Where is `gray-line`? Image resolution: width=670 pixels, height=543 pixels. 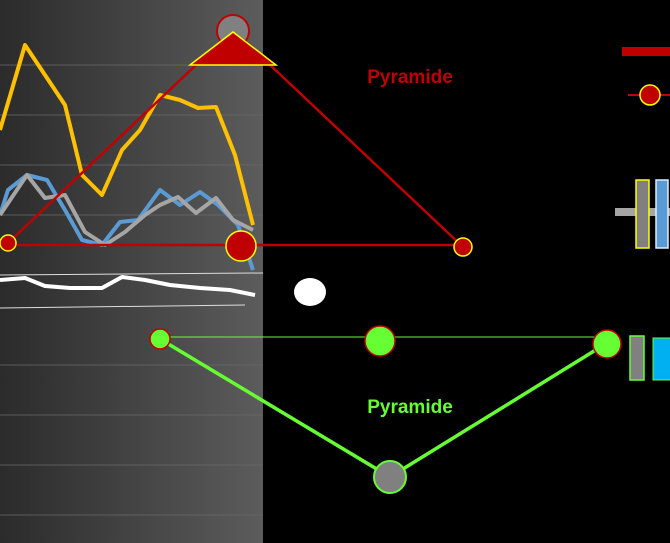 gray-line is located at coordinates (127, 210).